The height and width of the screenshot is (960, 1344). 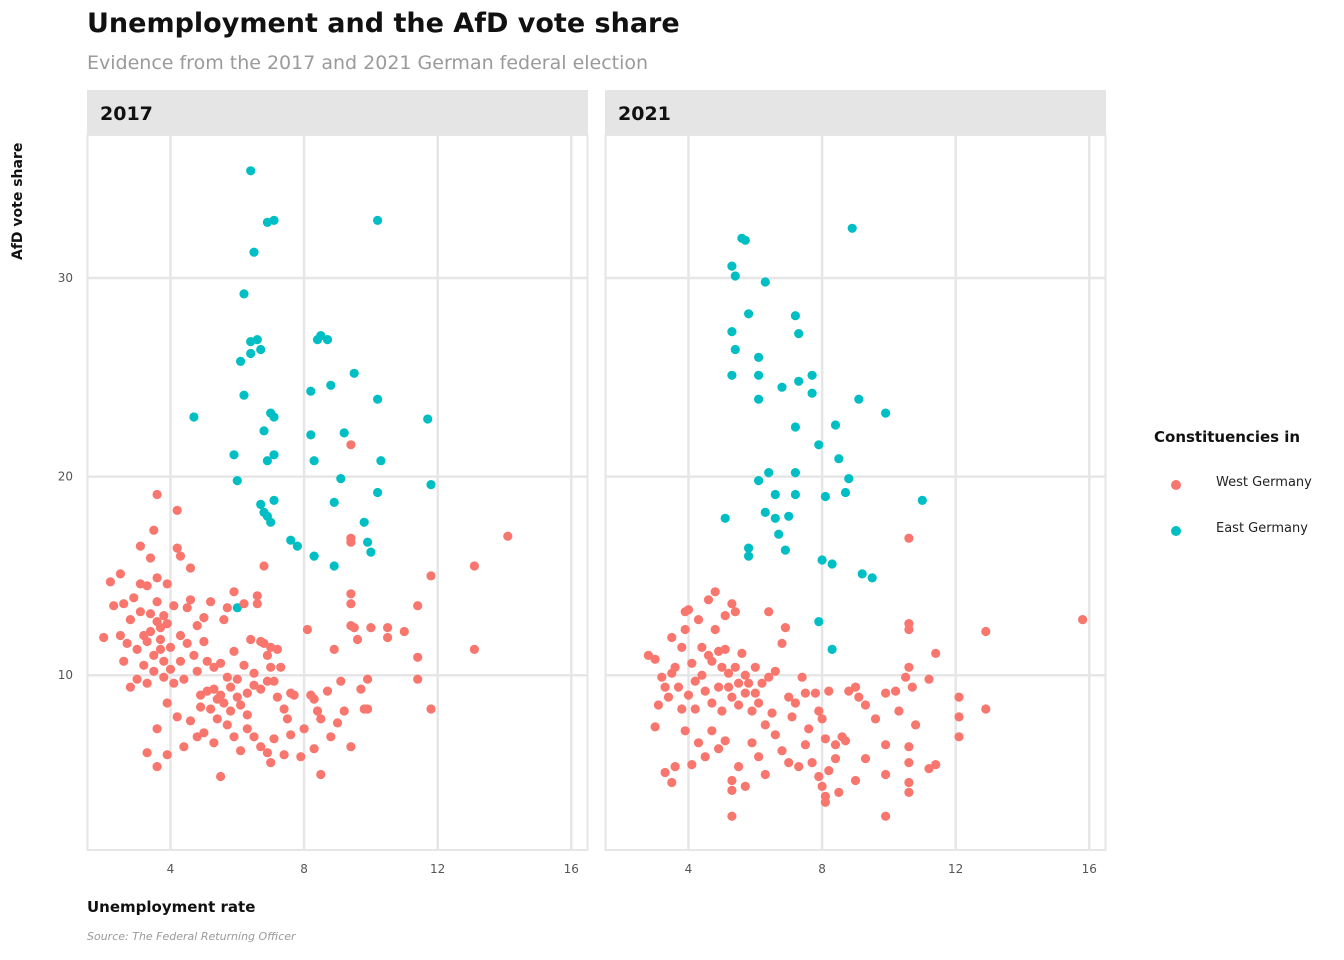 I want to click on legend-key-east, so click(x=1176, y=531).